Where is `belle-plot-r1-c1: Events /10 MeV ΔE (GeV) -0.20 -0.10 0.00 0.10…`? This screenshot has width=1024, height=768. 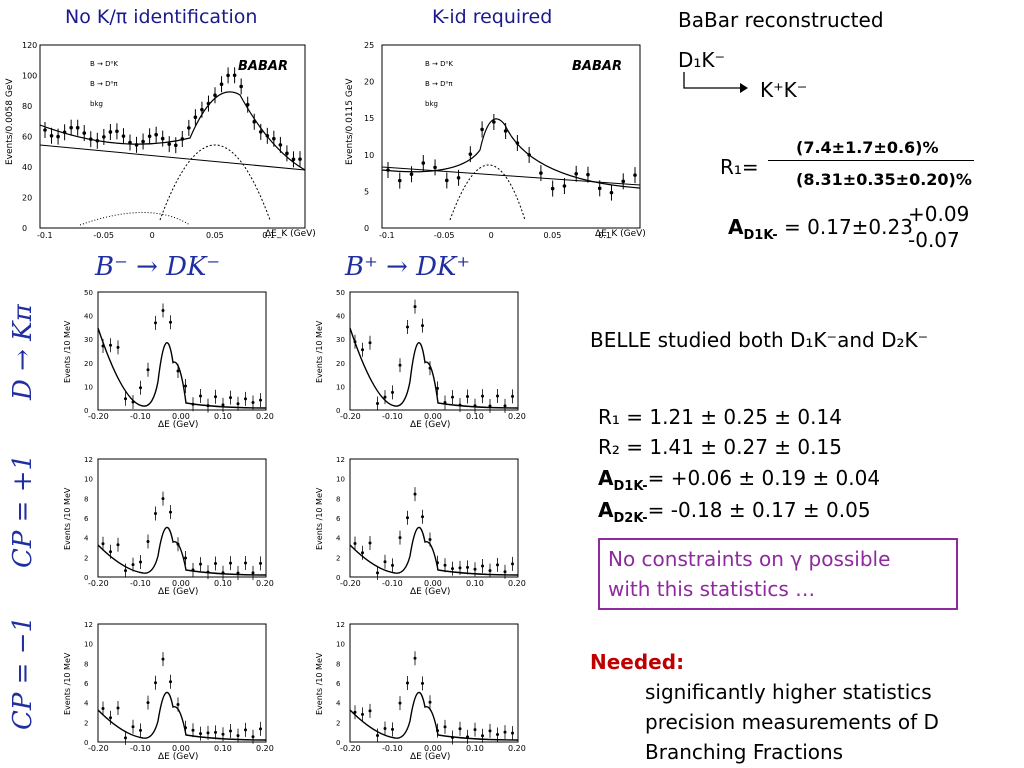
belle-plot-r1-c1: Events /10 MeV ΔE (GeV) -0.20 -0.10 0.00 0.10… is located at coordinates (168, 358).